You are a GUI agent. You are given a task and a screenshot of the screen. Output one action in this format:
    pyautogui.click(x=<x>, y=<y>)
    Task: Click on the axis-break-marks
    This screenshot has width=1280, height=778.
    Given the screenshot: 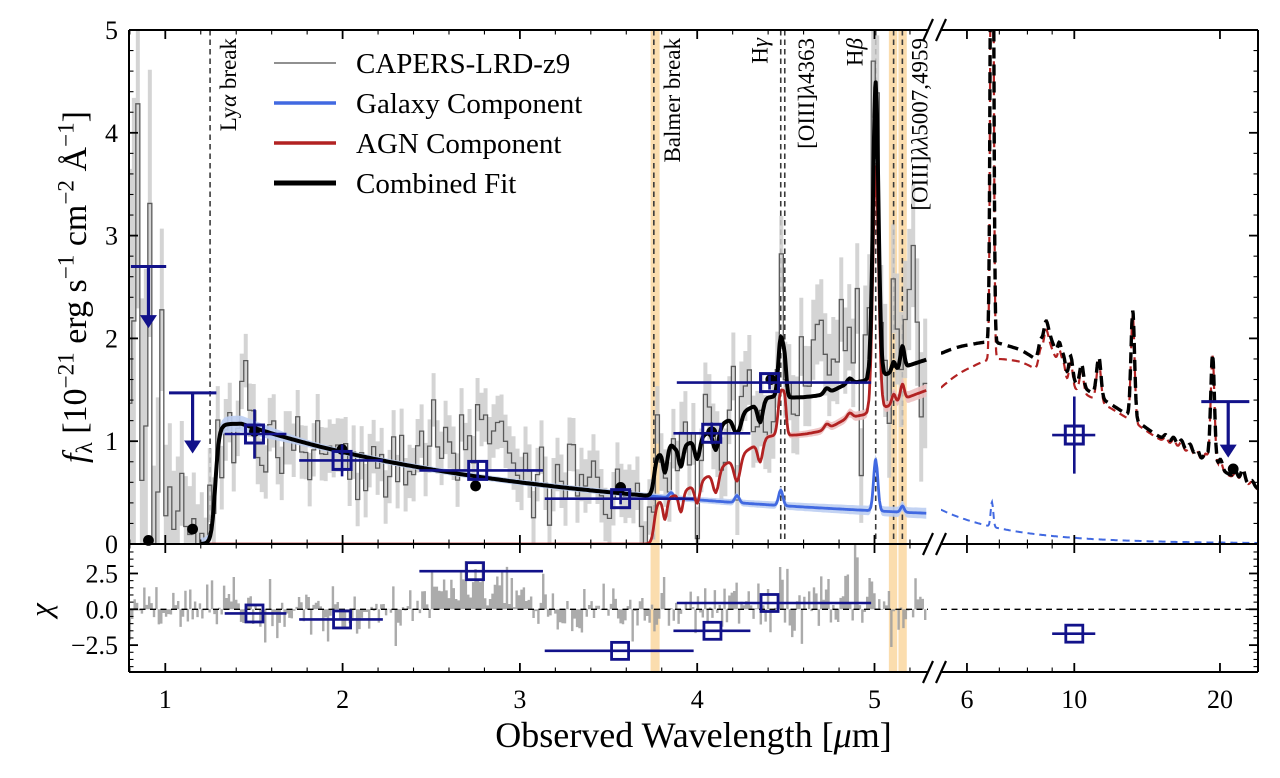 What is the action you would take?
    pyautogui.click(x=934, y=351)
    